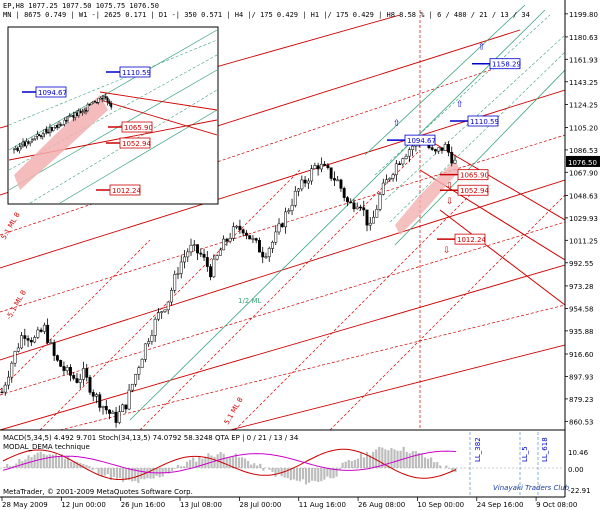  I want to click on inset-frame, so click(113, 115).